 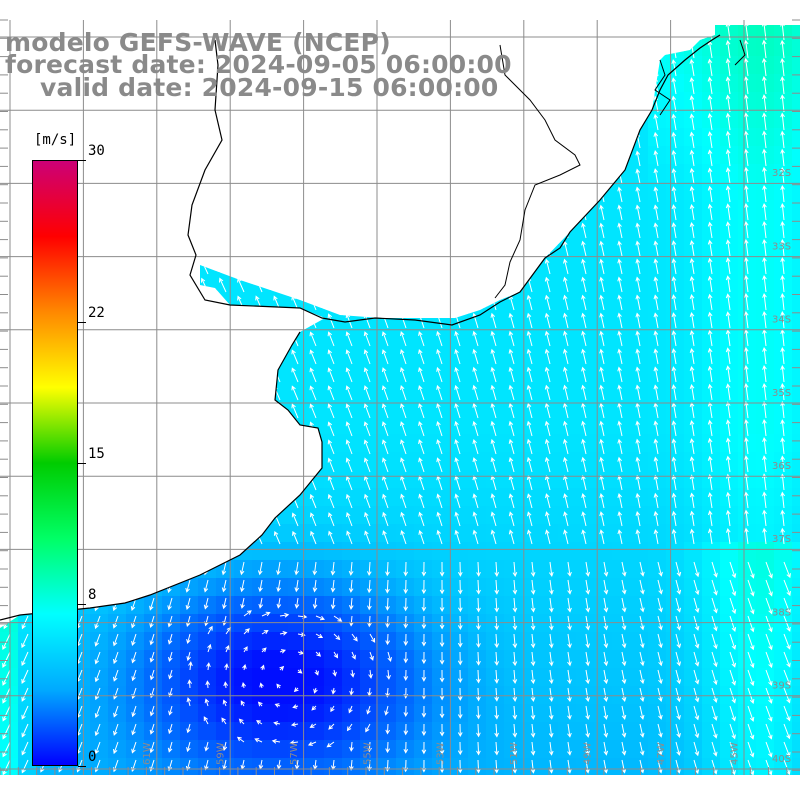 I want to click on colorbar-tick-label: 0, so click(x=92, y=757).